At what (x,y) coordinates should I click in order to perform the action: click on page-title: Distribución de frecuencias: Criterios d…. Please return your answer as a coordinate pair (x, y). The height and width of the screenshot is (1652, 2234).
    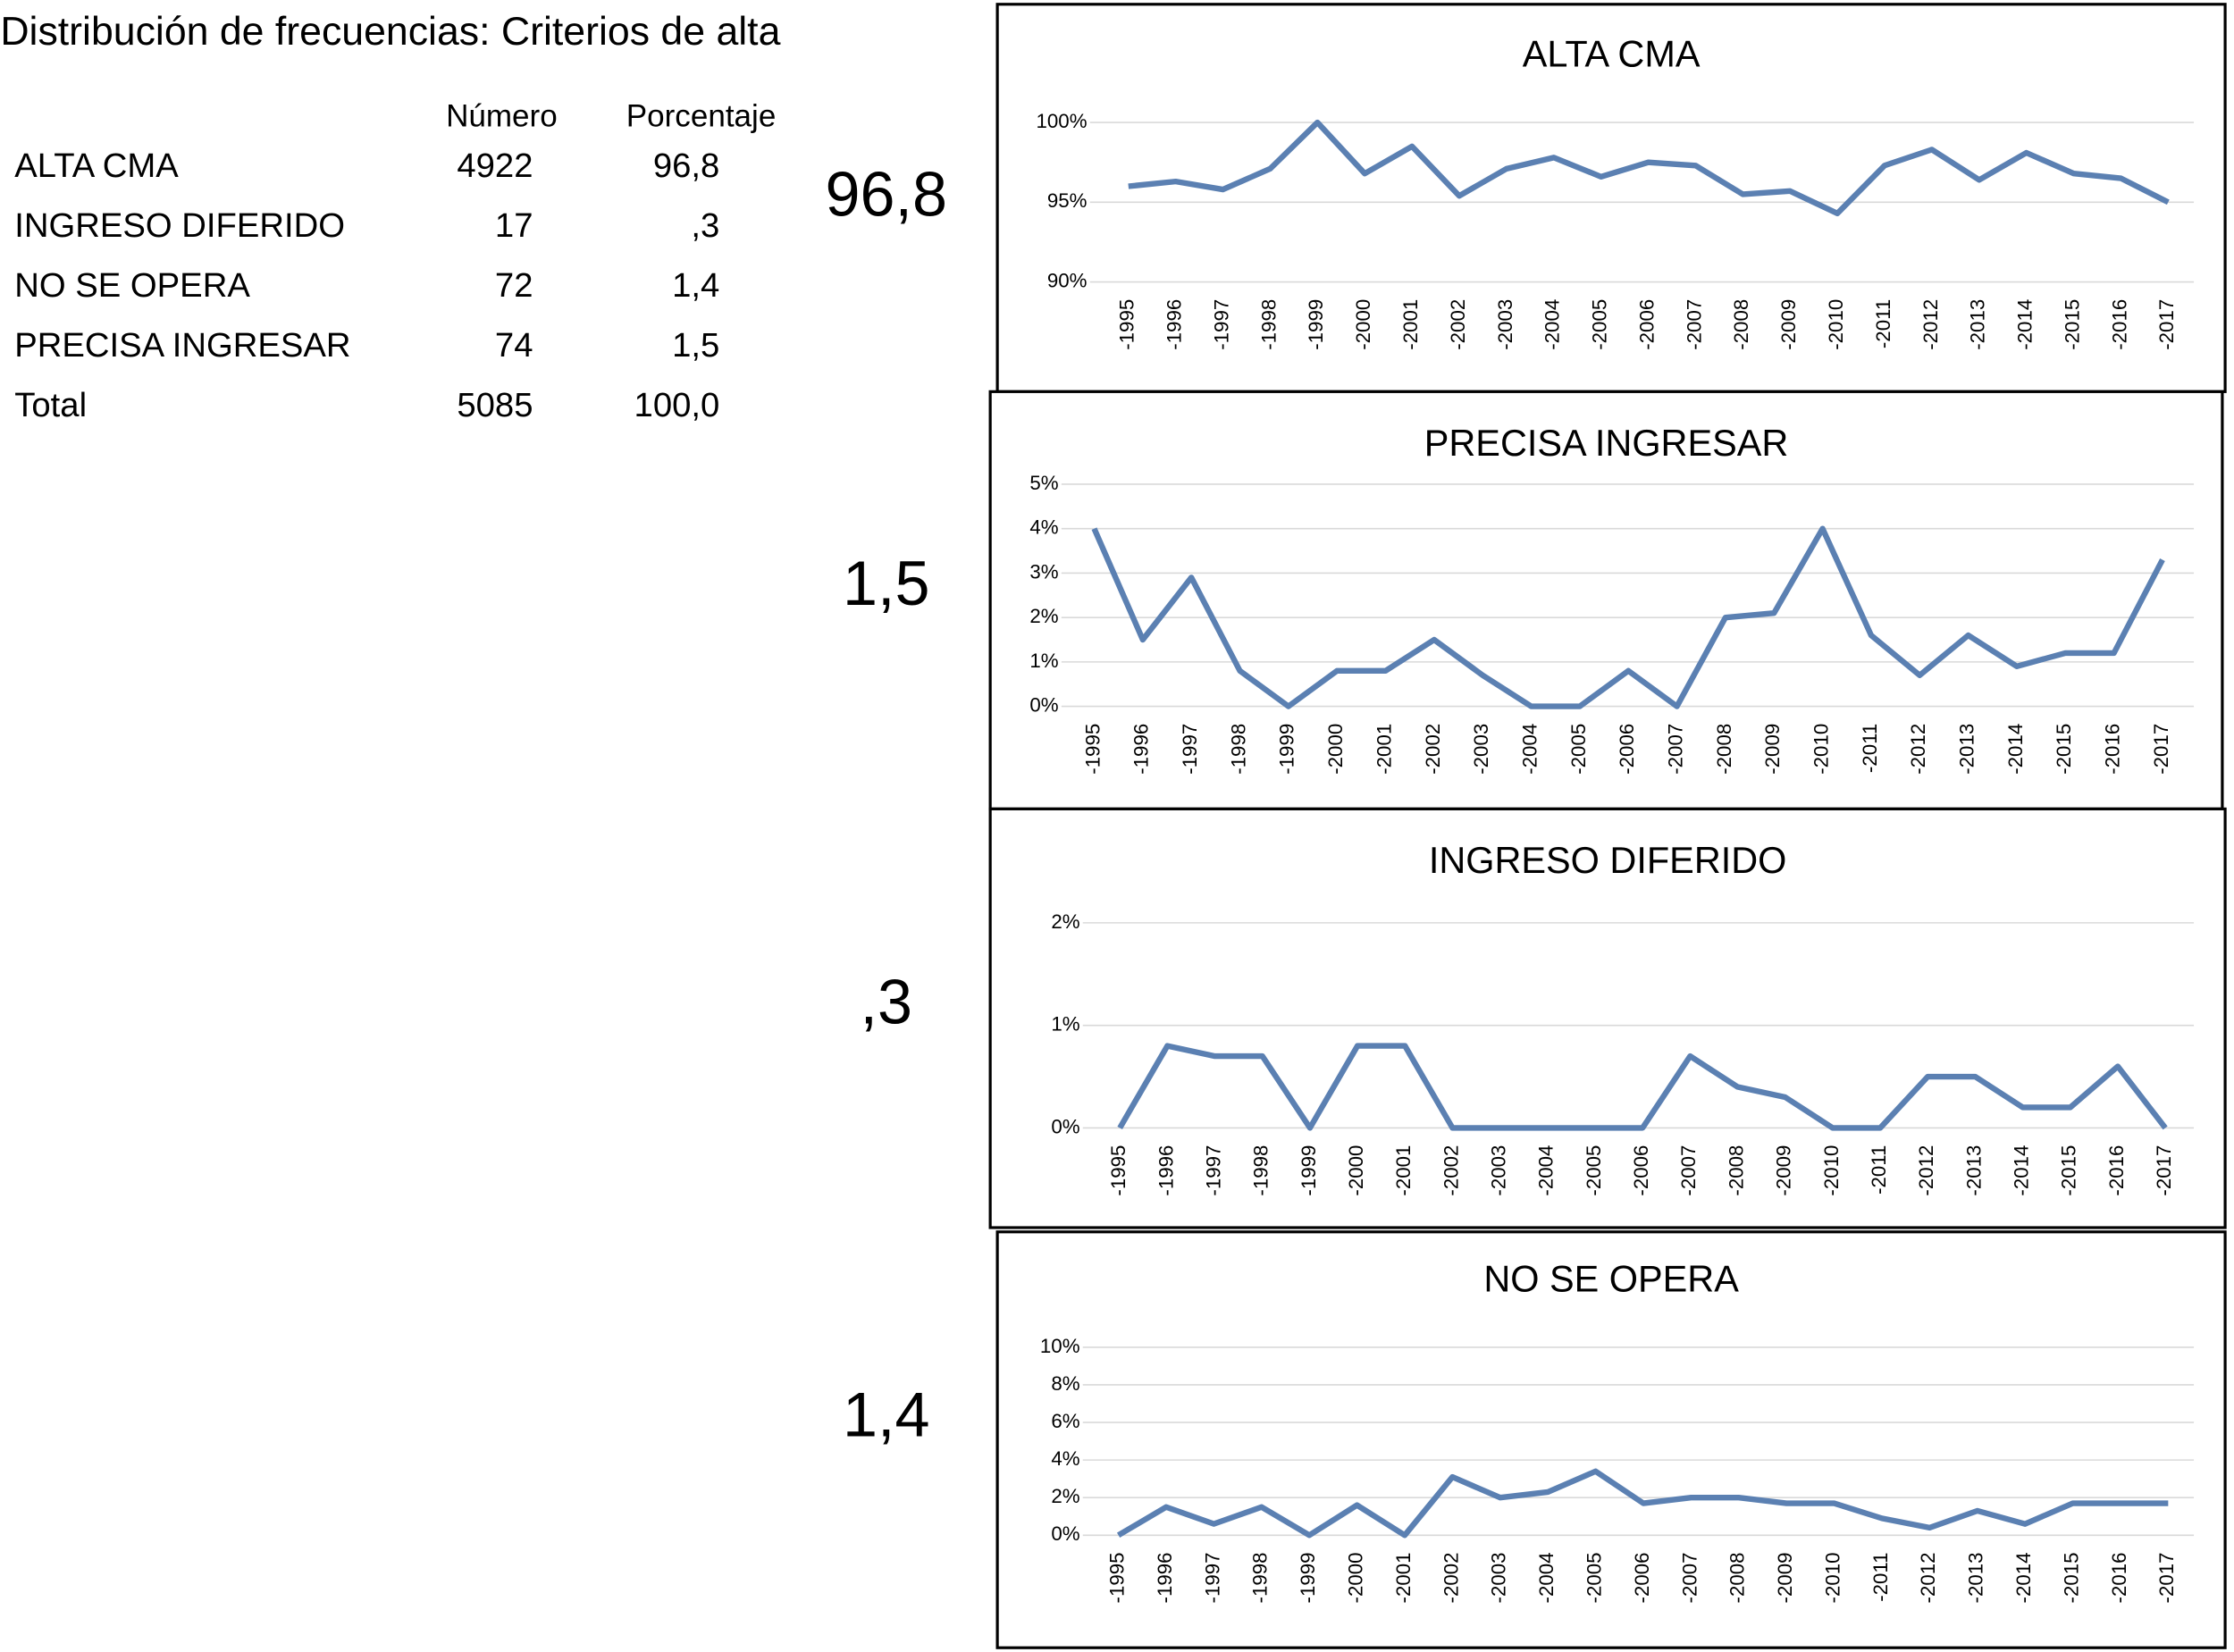
    Looking at the image, I should click on (390, 32).